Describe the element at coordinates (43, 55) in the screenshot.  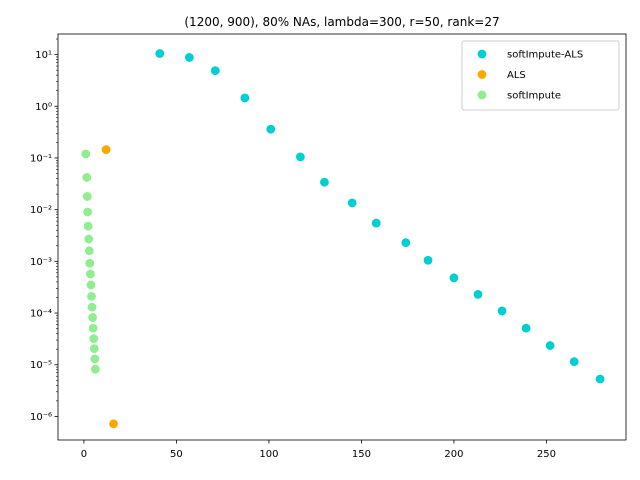
I see `y-tick-label: 10¹` at that location.